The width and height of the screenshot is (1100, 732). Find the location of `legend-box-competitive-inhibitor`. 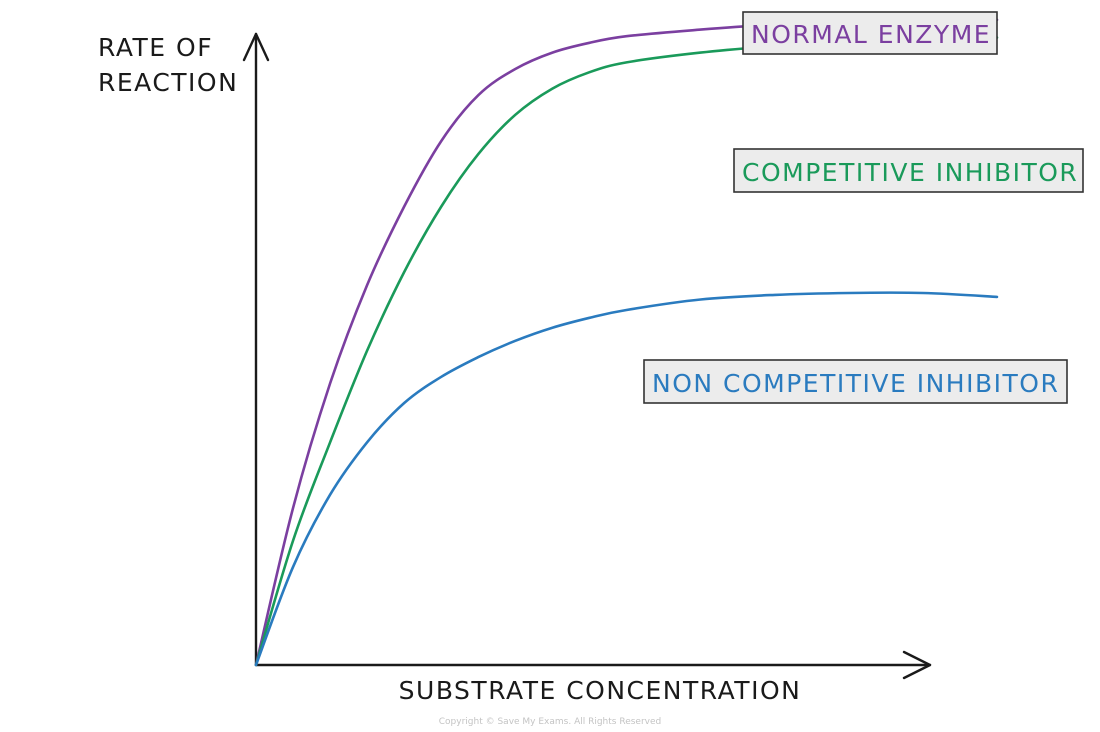

legend-box-competitive-inhibitor is located at coordinates (908, 170).